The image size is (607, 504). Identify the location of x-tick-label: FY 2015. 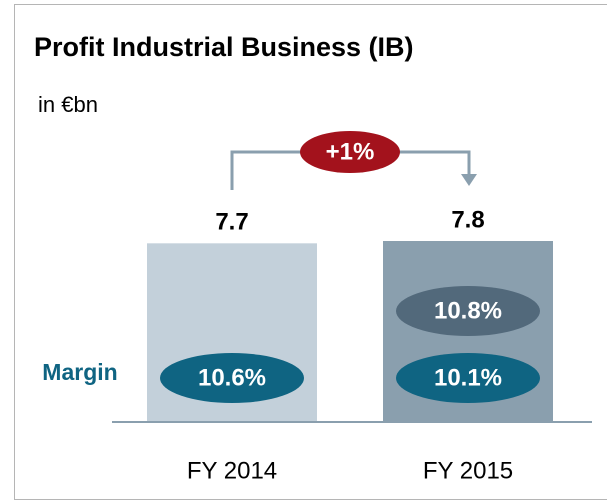
(468, 470).